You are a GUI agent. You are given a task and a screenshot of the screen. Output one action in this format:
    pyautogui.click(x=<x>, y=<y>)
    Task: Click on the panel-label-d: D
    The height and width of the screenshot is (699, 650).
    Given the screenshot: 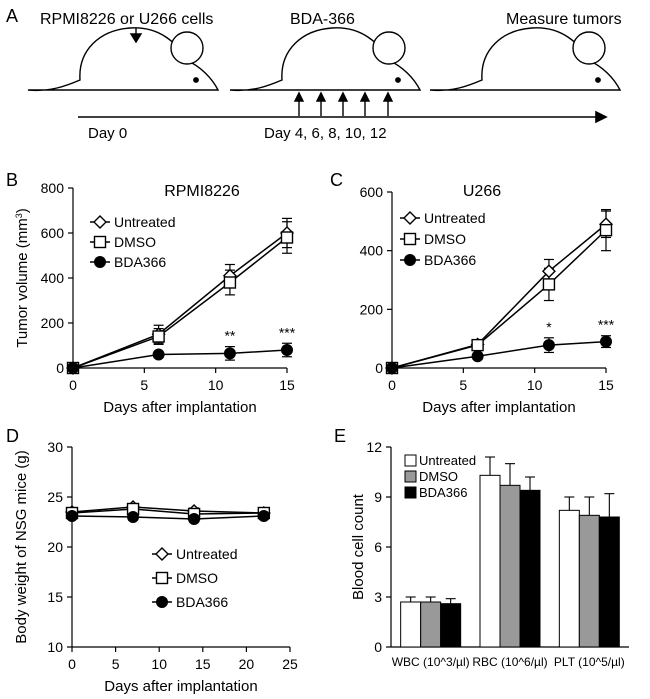 What is the action you would take?
    pyautogui.click(x=12, y=436)
    